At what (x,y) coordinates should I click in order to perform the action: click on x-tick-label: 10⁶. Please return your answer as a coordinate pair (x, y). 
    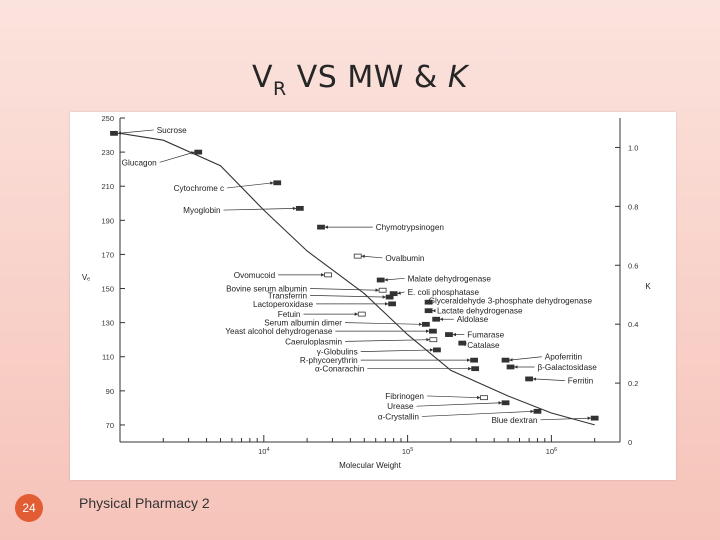
    Looking at the image, I should click on (551, 451).